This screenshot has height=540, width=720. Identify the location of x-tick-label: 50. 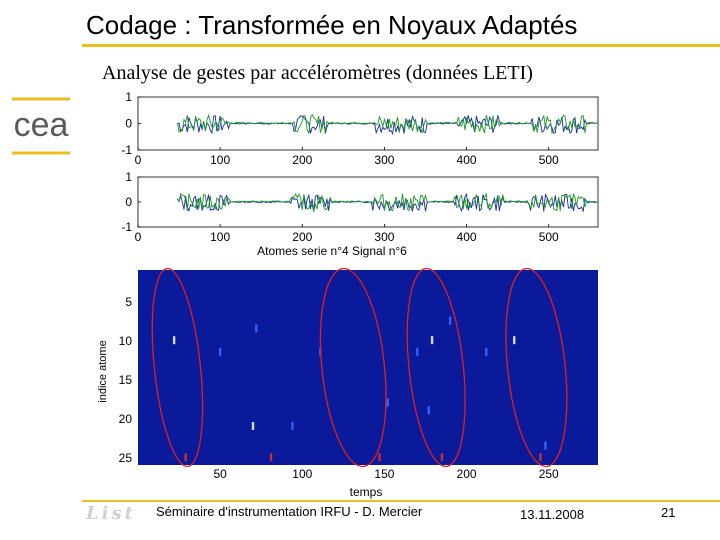
(220, 474).